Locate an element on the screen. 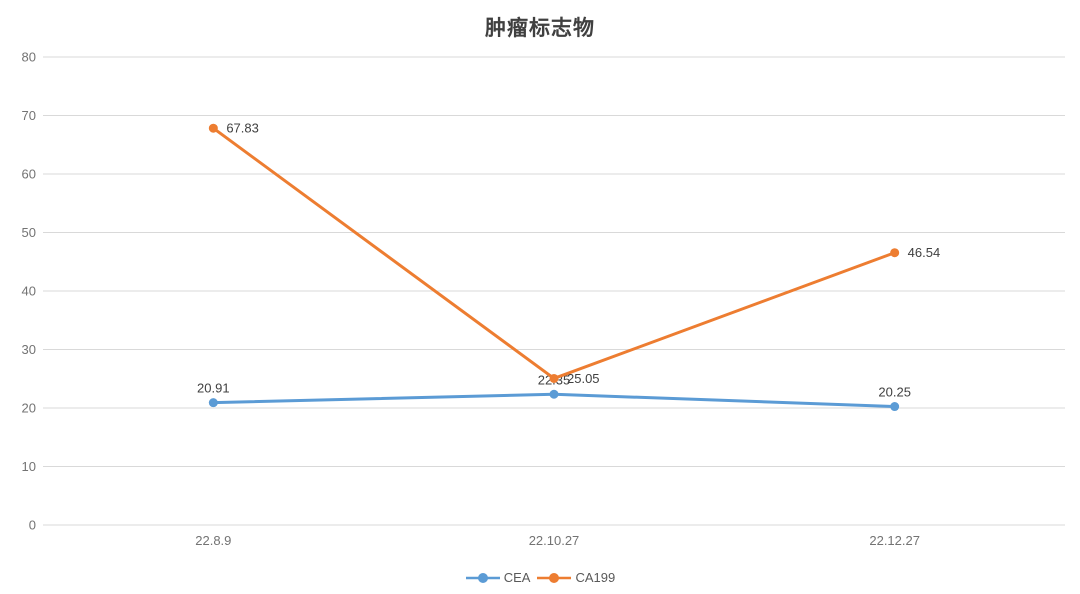 The height and width of the screenshot is (594, 1080). cea-legend-marker-icon is located at coordinates (482, 577).